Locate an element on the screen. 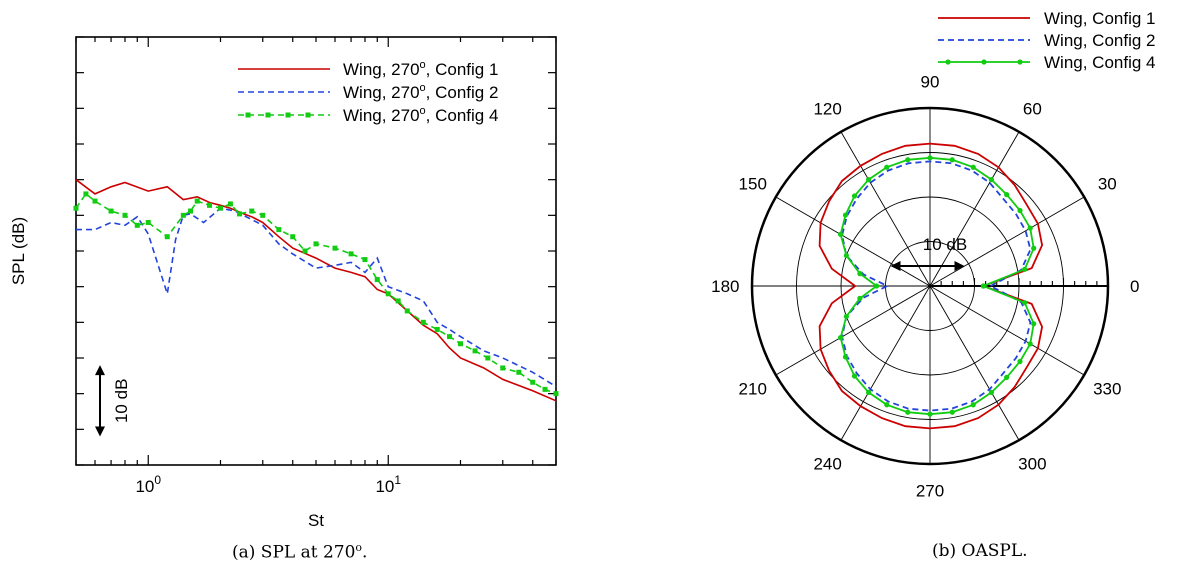  oaspl-angle-label: 210 is located at coordinates (753, 388).